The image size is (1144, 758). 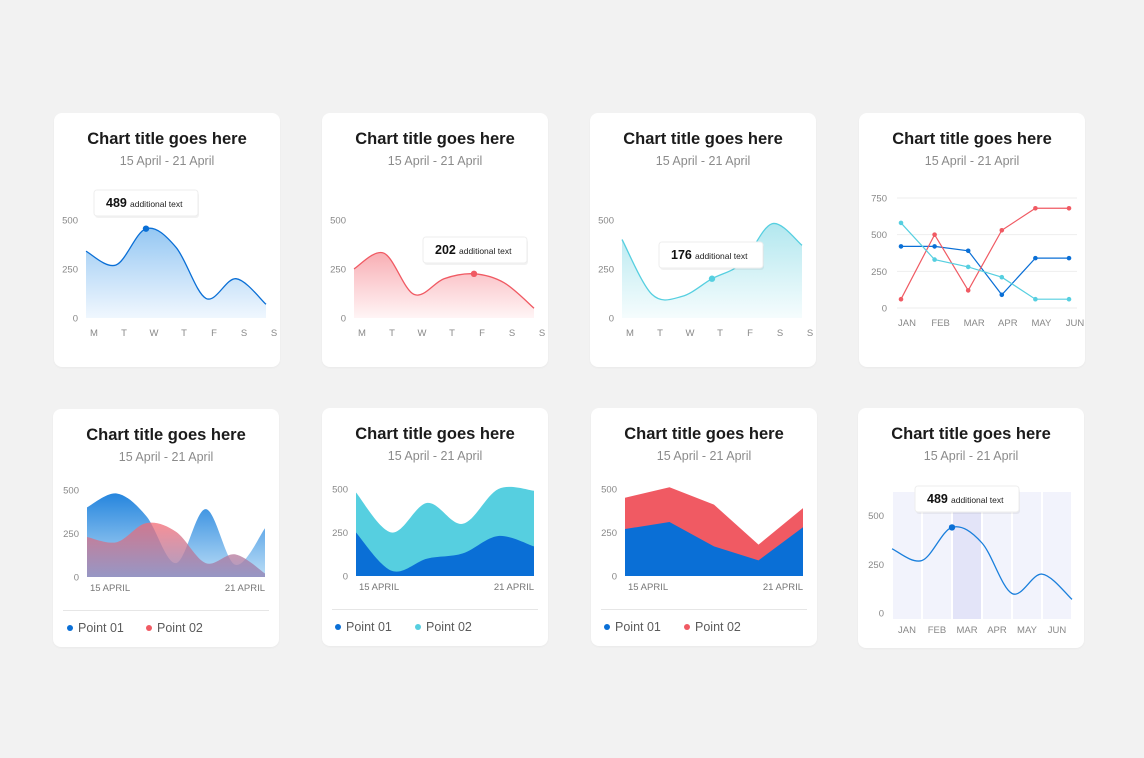 I want to click on x-tick-label: MAR, so click(x=966, y=630).